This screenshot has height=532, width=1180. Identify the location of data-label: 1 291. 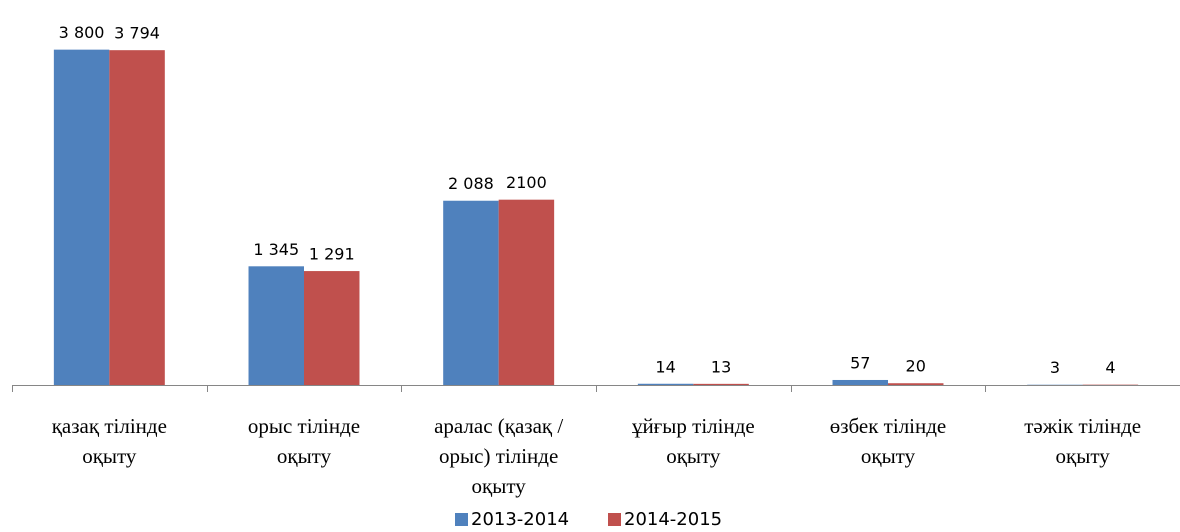
(332, 254).